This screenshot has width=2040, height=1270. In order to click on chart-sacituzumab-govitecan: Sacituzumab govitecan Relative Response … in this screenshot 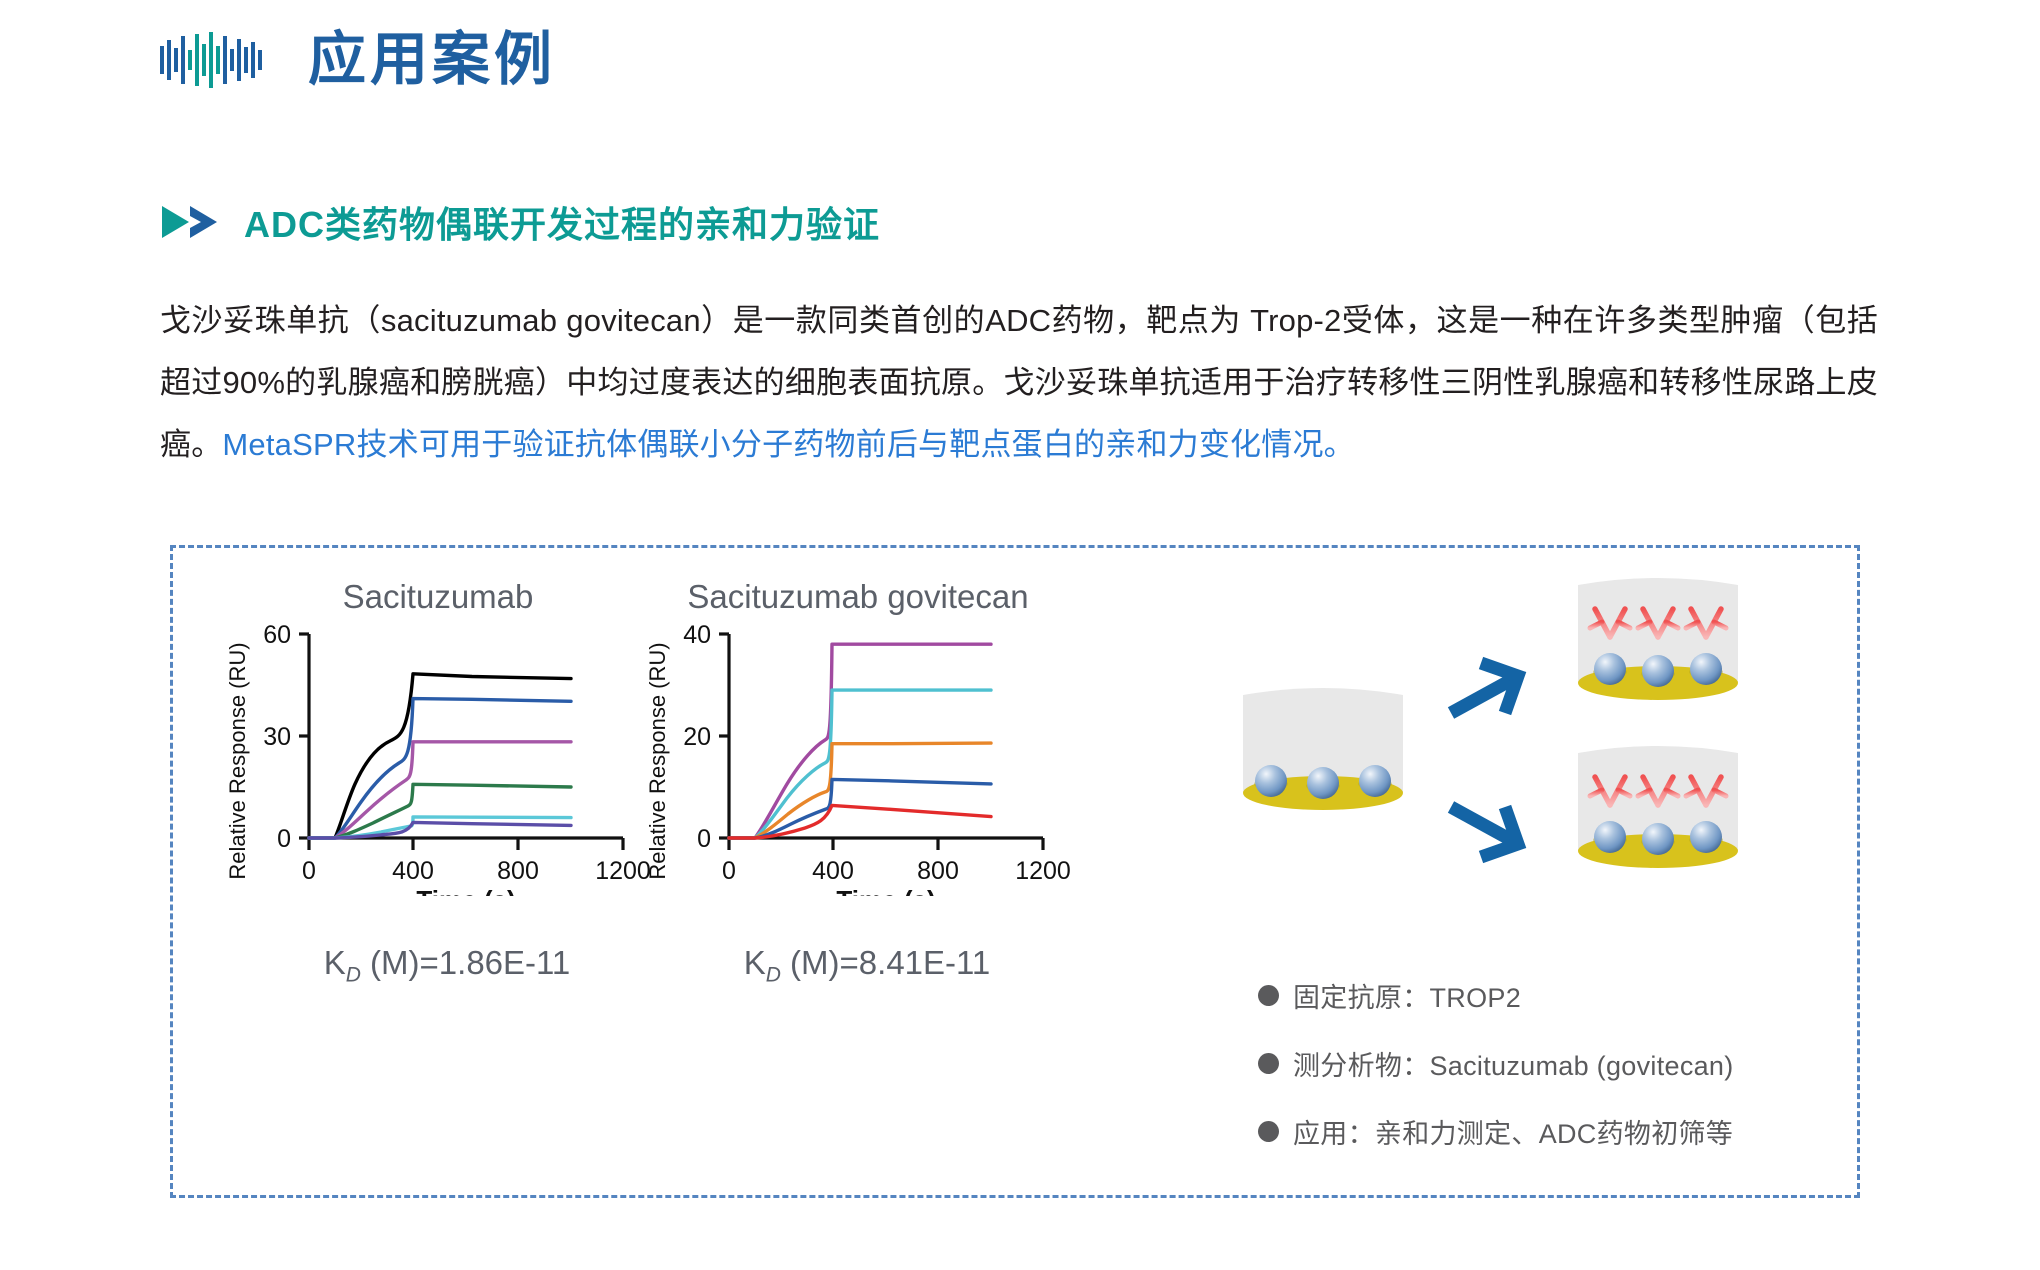, I will do `click(858, 768)`.